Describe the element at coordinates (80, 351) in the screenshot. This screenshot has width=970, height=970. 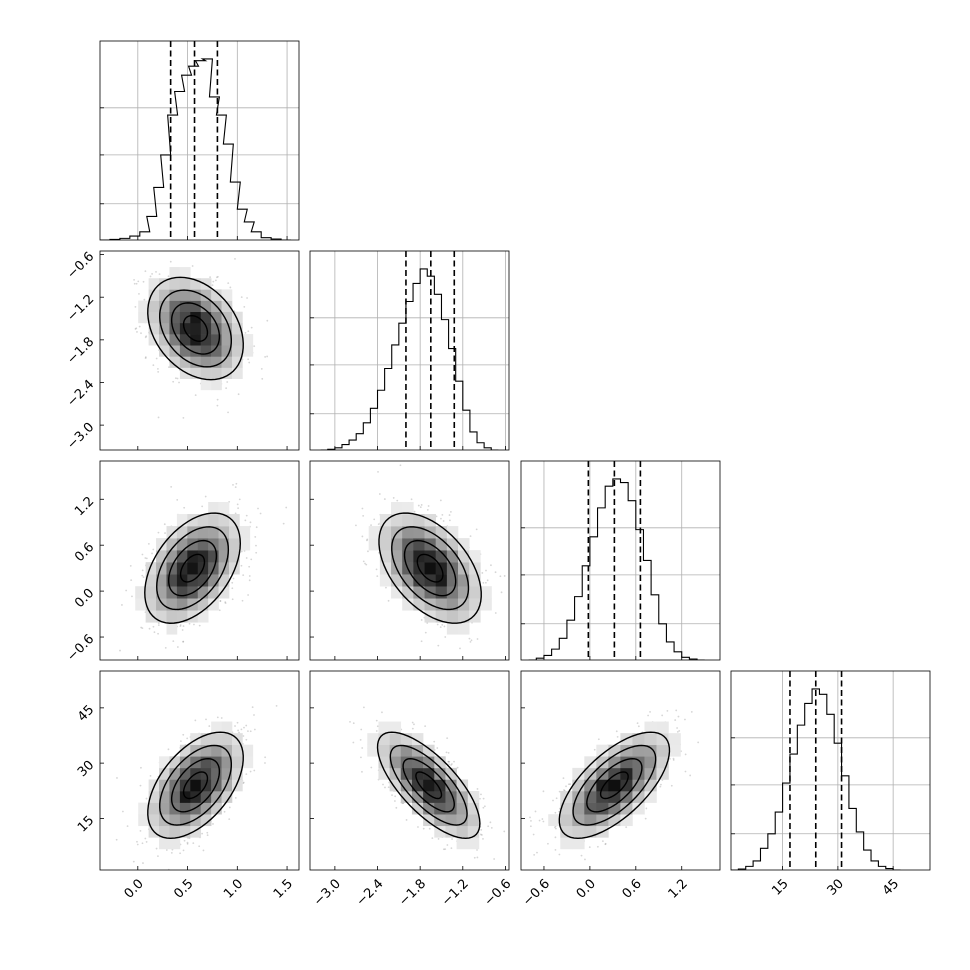
I see `y-tick-label: −1.8` at that location.